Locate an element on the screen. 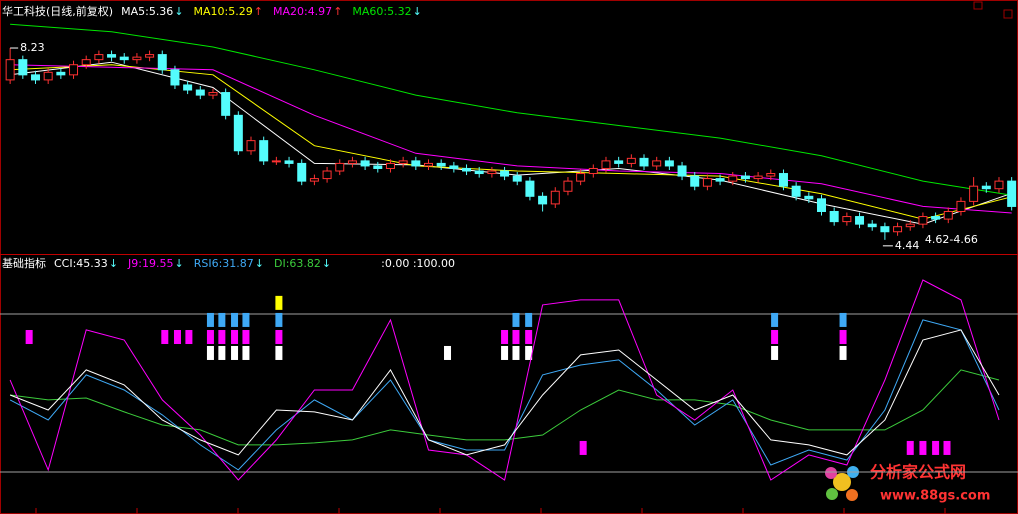  watermark-url: www.88gs.com is located at coordinates (935, 496).